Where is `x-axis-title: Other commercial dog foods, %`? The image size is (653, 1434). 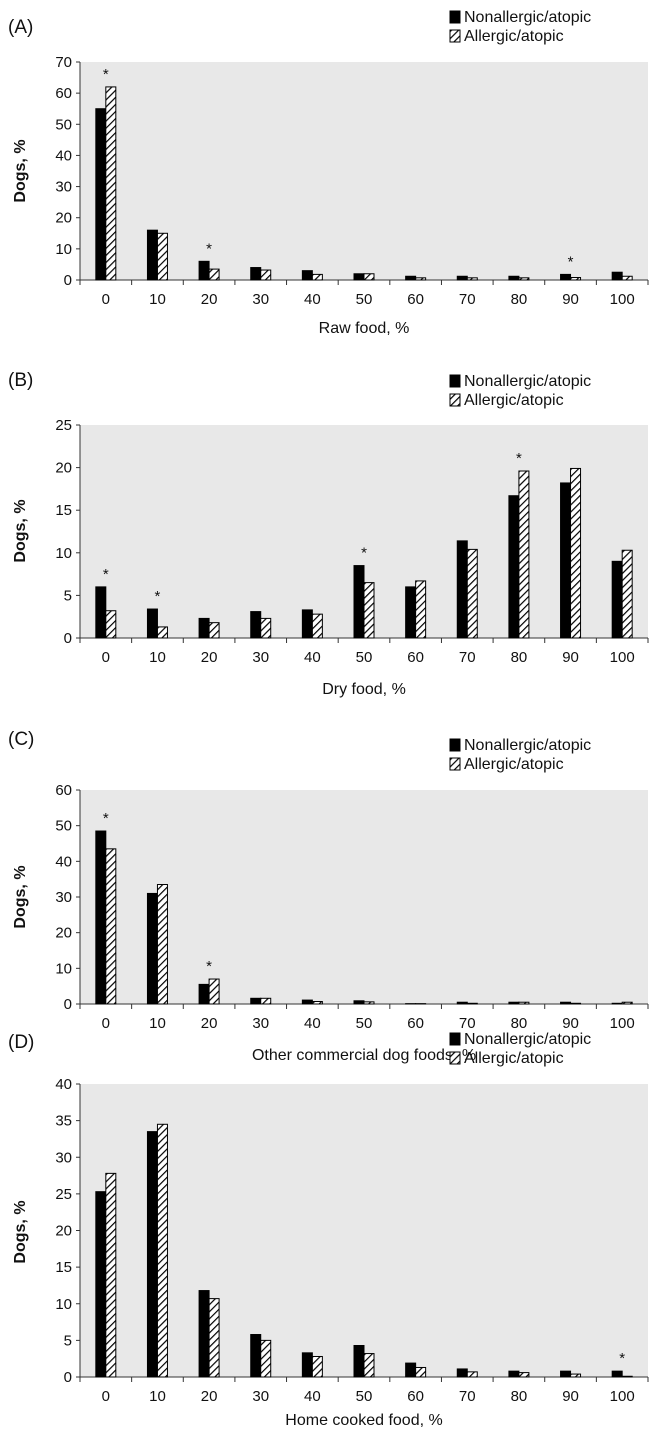
x-axis-title: Other commercial dog foods, % is located at coordinates (364, 1055).